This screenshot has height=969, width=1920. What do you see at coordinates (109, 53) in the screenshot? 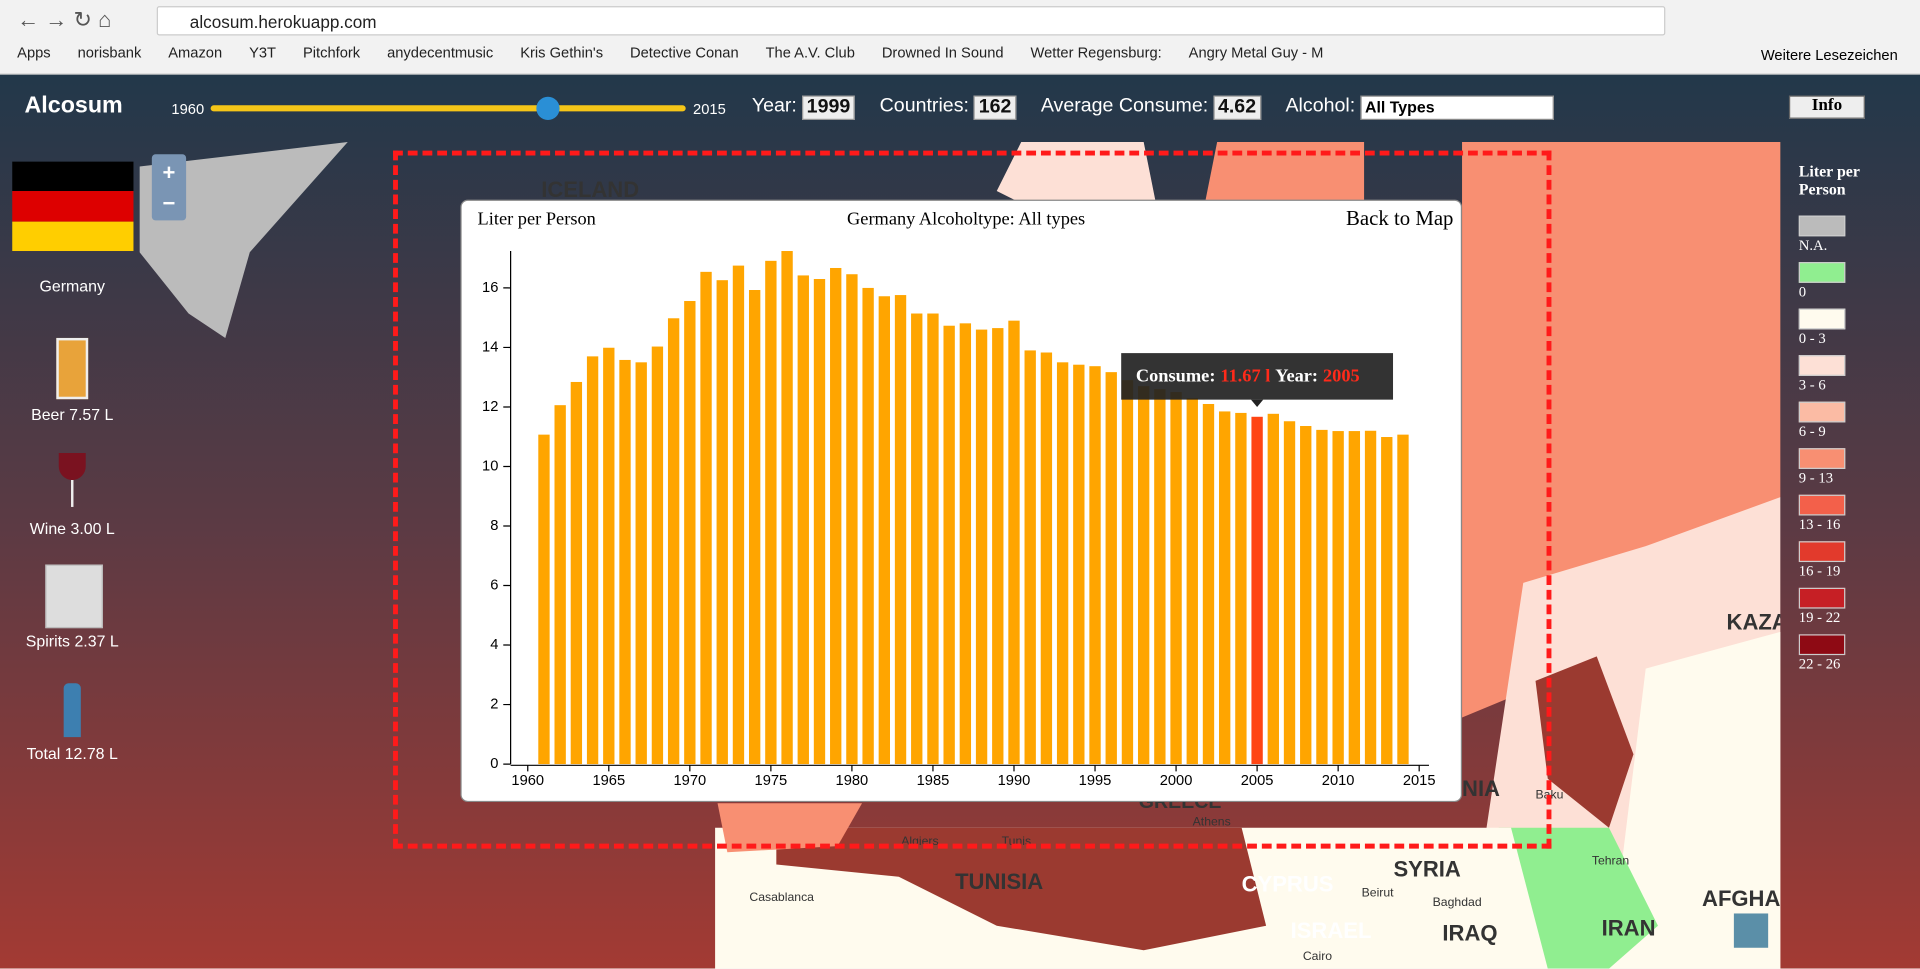
I see `bookmark: norisbank` at bounding box center [109, 53].